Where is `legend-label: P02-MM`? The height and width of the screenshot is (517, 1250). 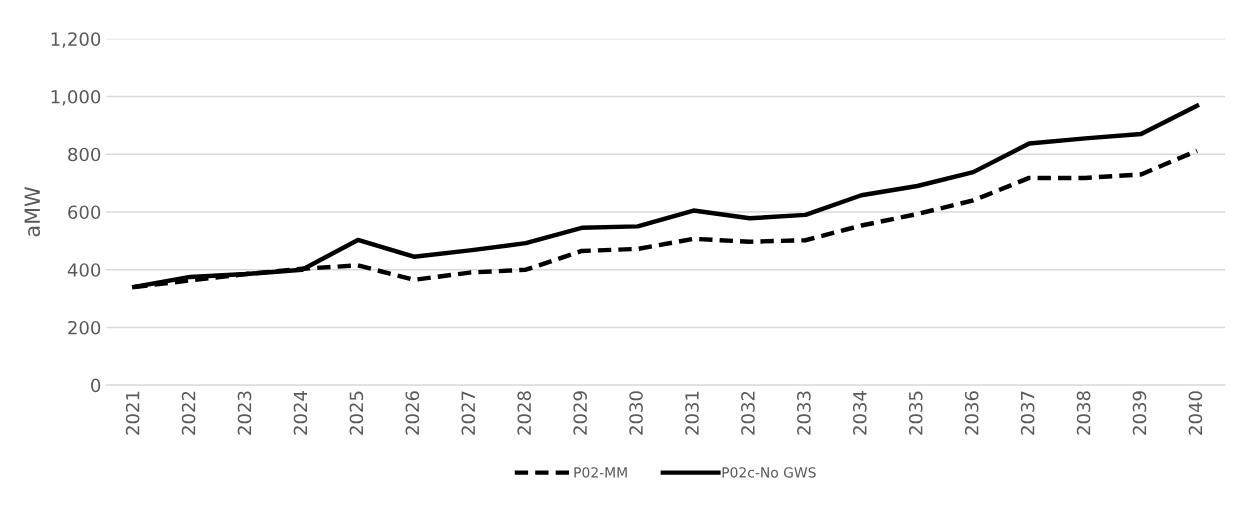 legend-label: P02-MM is located at coordinates (600, 472).